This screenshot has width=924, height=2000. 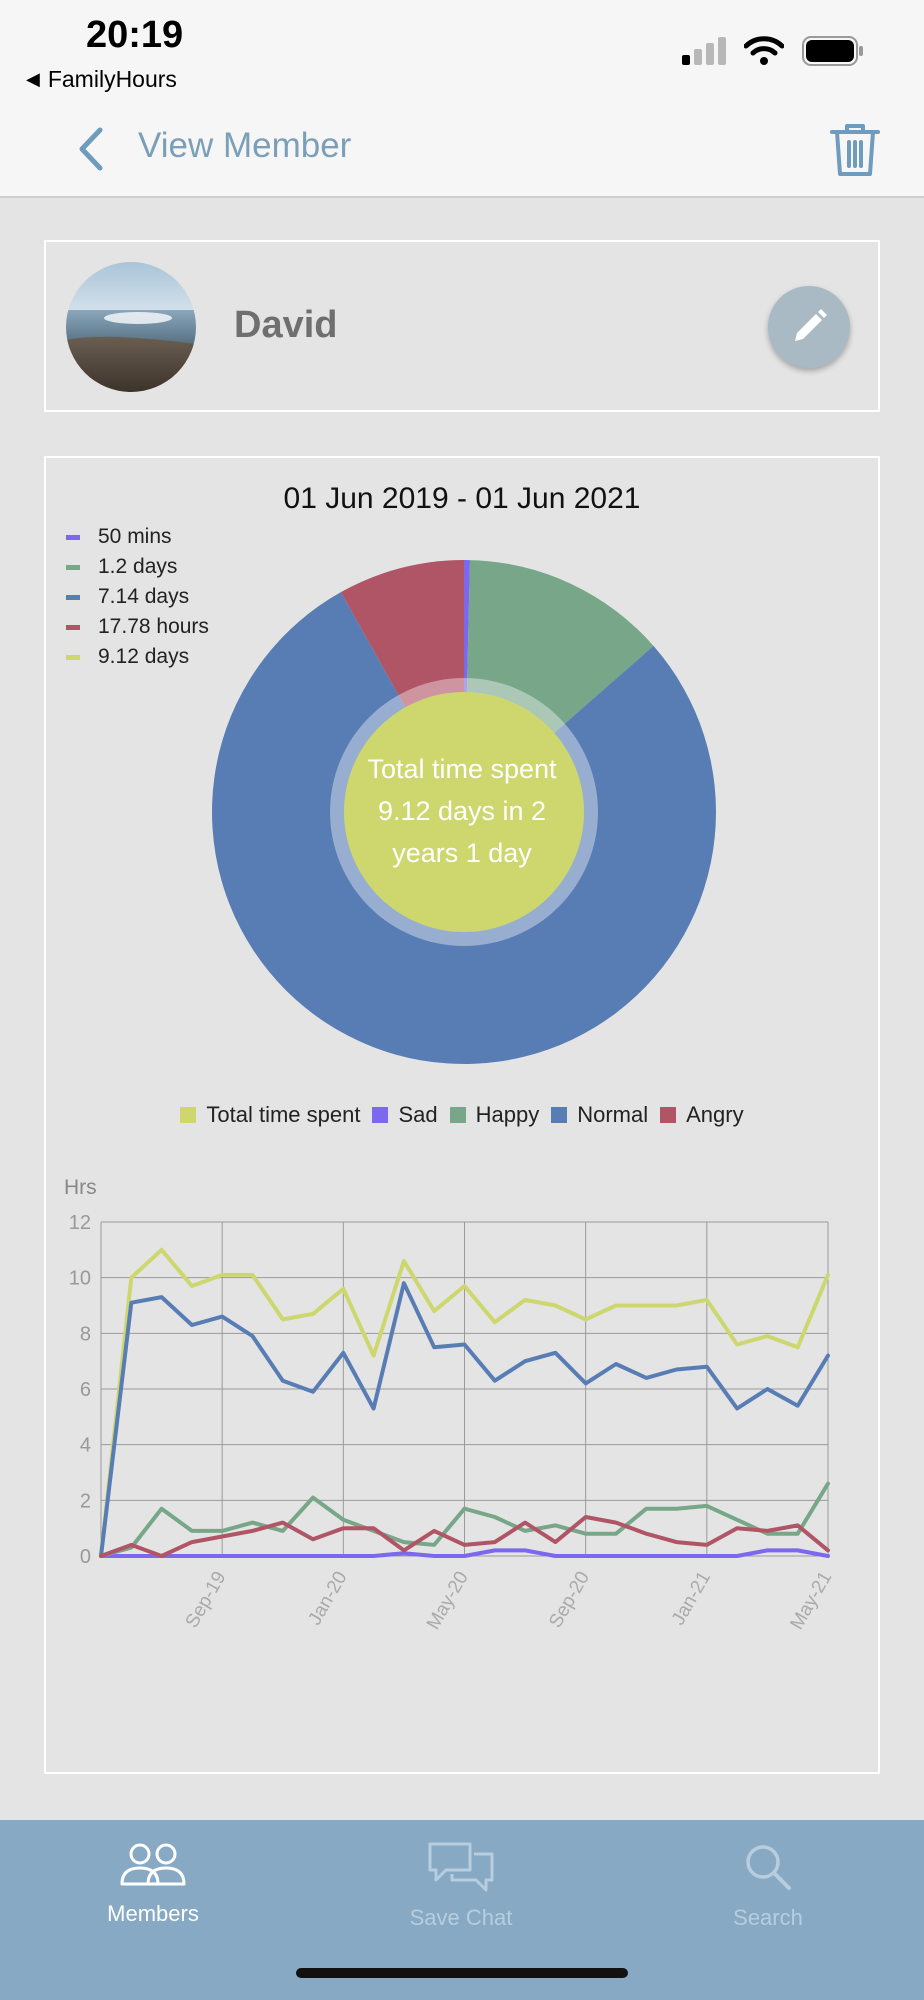 I want to click on x-tick-label: Sep-19, so click(x=206, y=1600).